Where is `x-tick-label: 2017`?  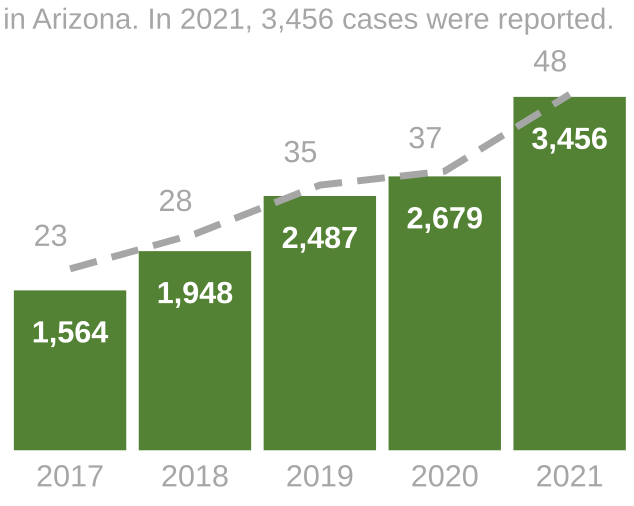
x-tick-label: 2017 is located at coordinates (70, 476).